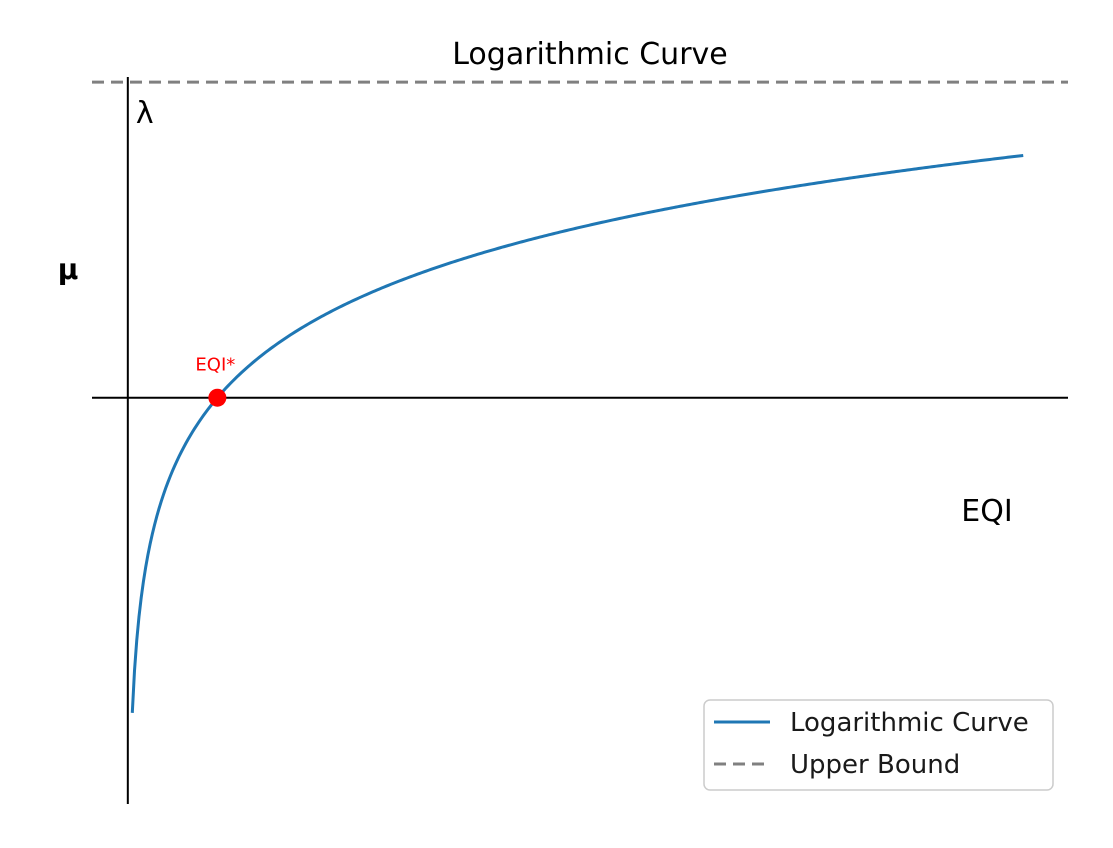 The image size is (1113, 848). What do you see at coordinates (215, 365) in the screenshot?
I see `eqi-star-annotation: EQI*` at bounding box center [215, 365].